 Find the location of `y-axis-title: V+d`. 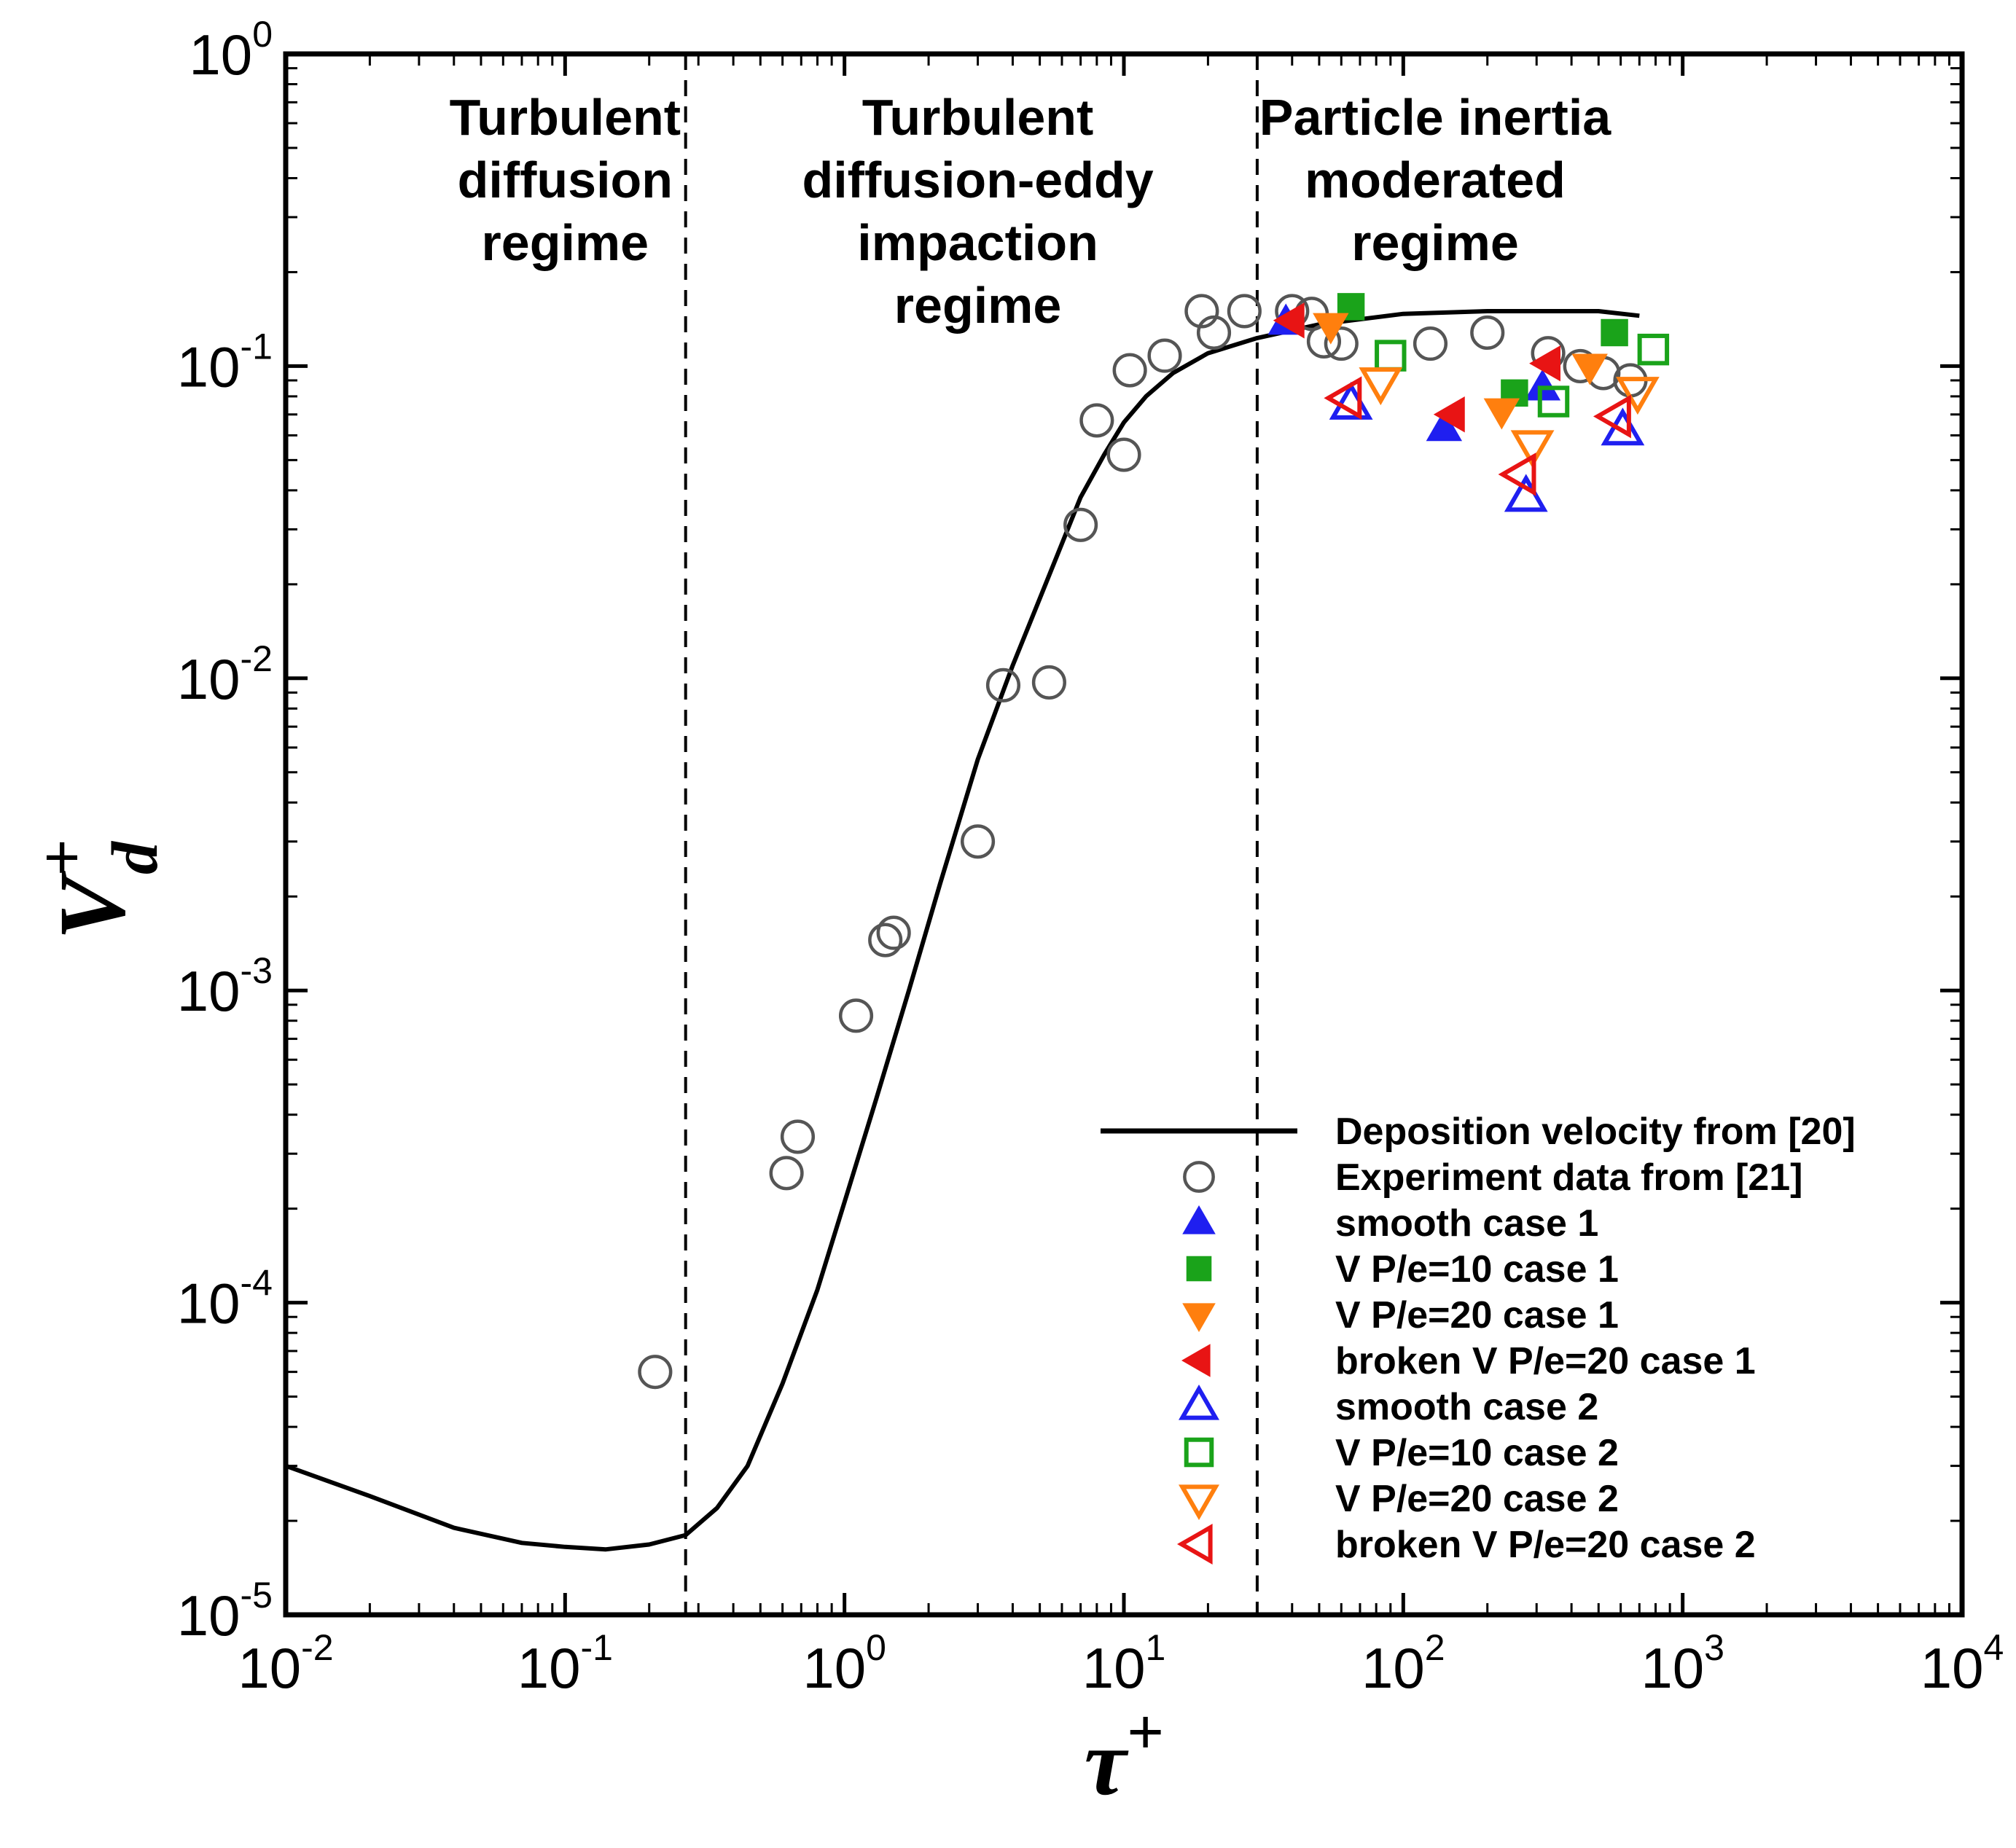

y-axis-title: V+d is located at coordinates (99, 890).